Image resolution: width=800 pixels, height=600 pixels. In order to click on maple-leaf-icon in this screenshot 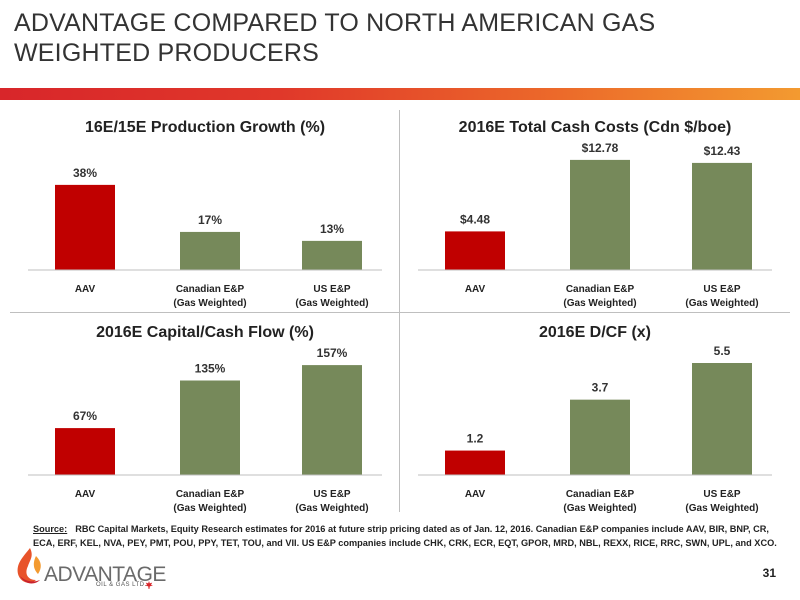, I will do `click(149, 585)`.